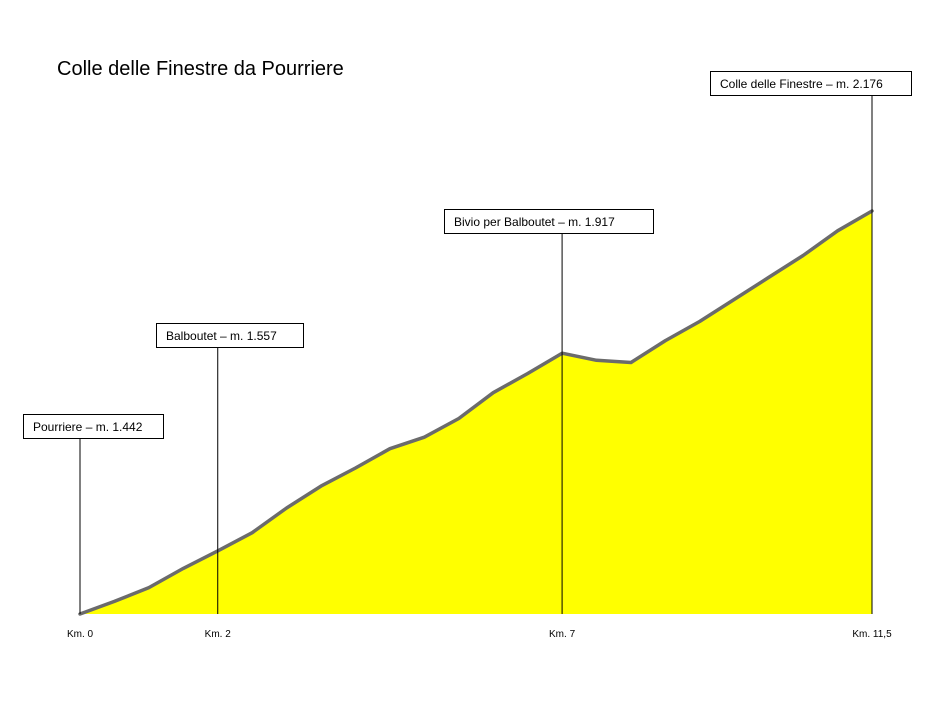 The height and width of the screenshot is (702, 936). What do you see at coordinates (80, 634) in the screenshot?
I see `km-tick-label: Km. 0` at bounding box center [80, 634].